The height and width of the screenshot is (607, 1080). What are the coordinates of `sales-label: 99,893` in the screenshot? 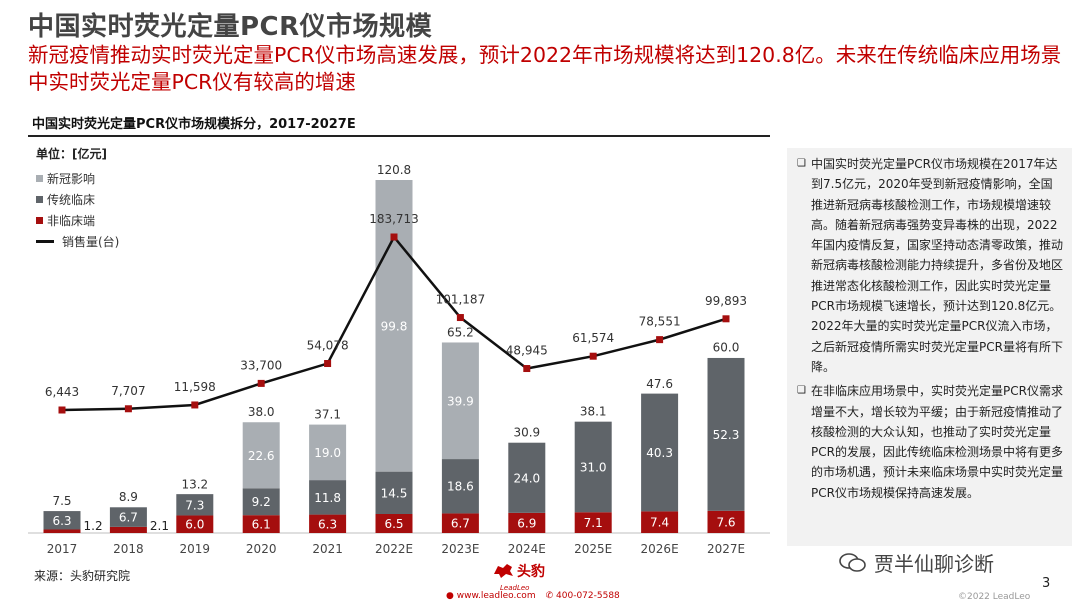 It's located at (726, 301).